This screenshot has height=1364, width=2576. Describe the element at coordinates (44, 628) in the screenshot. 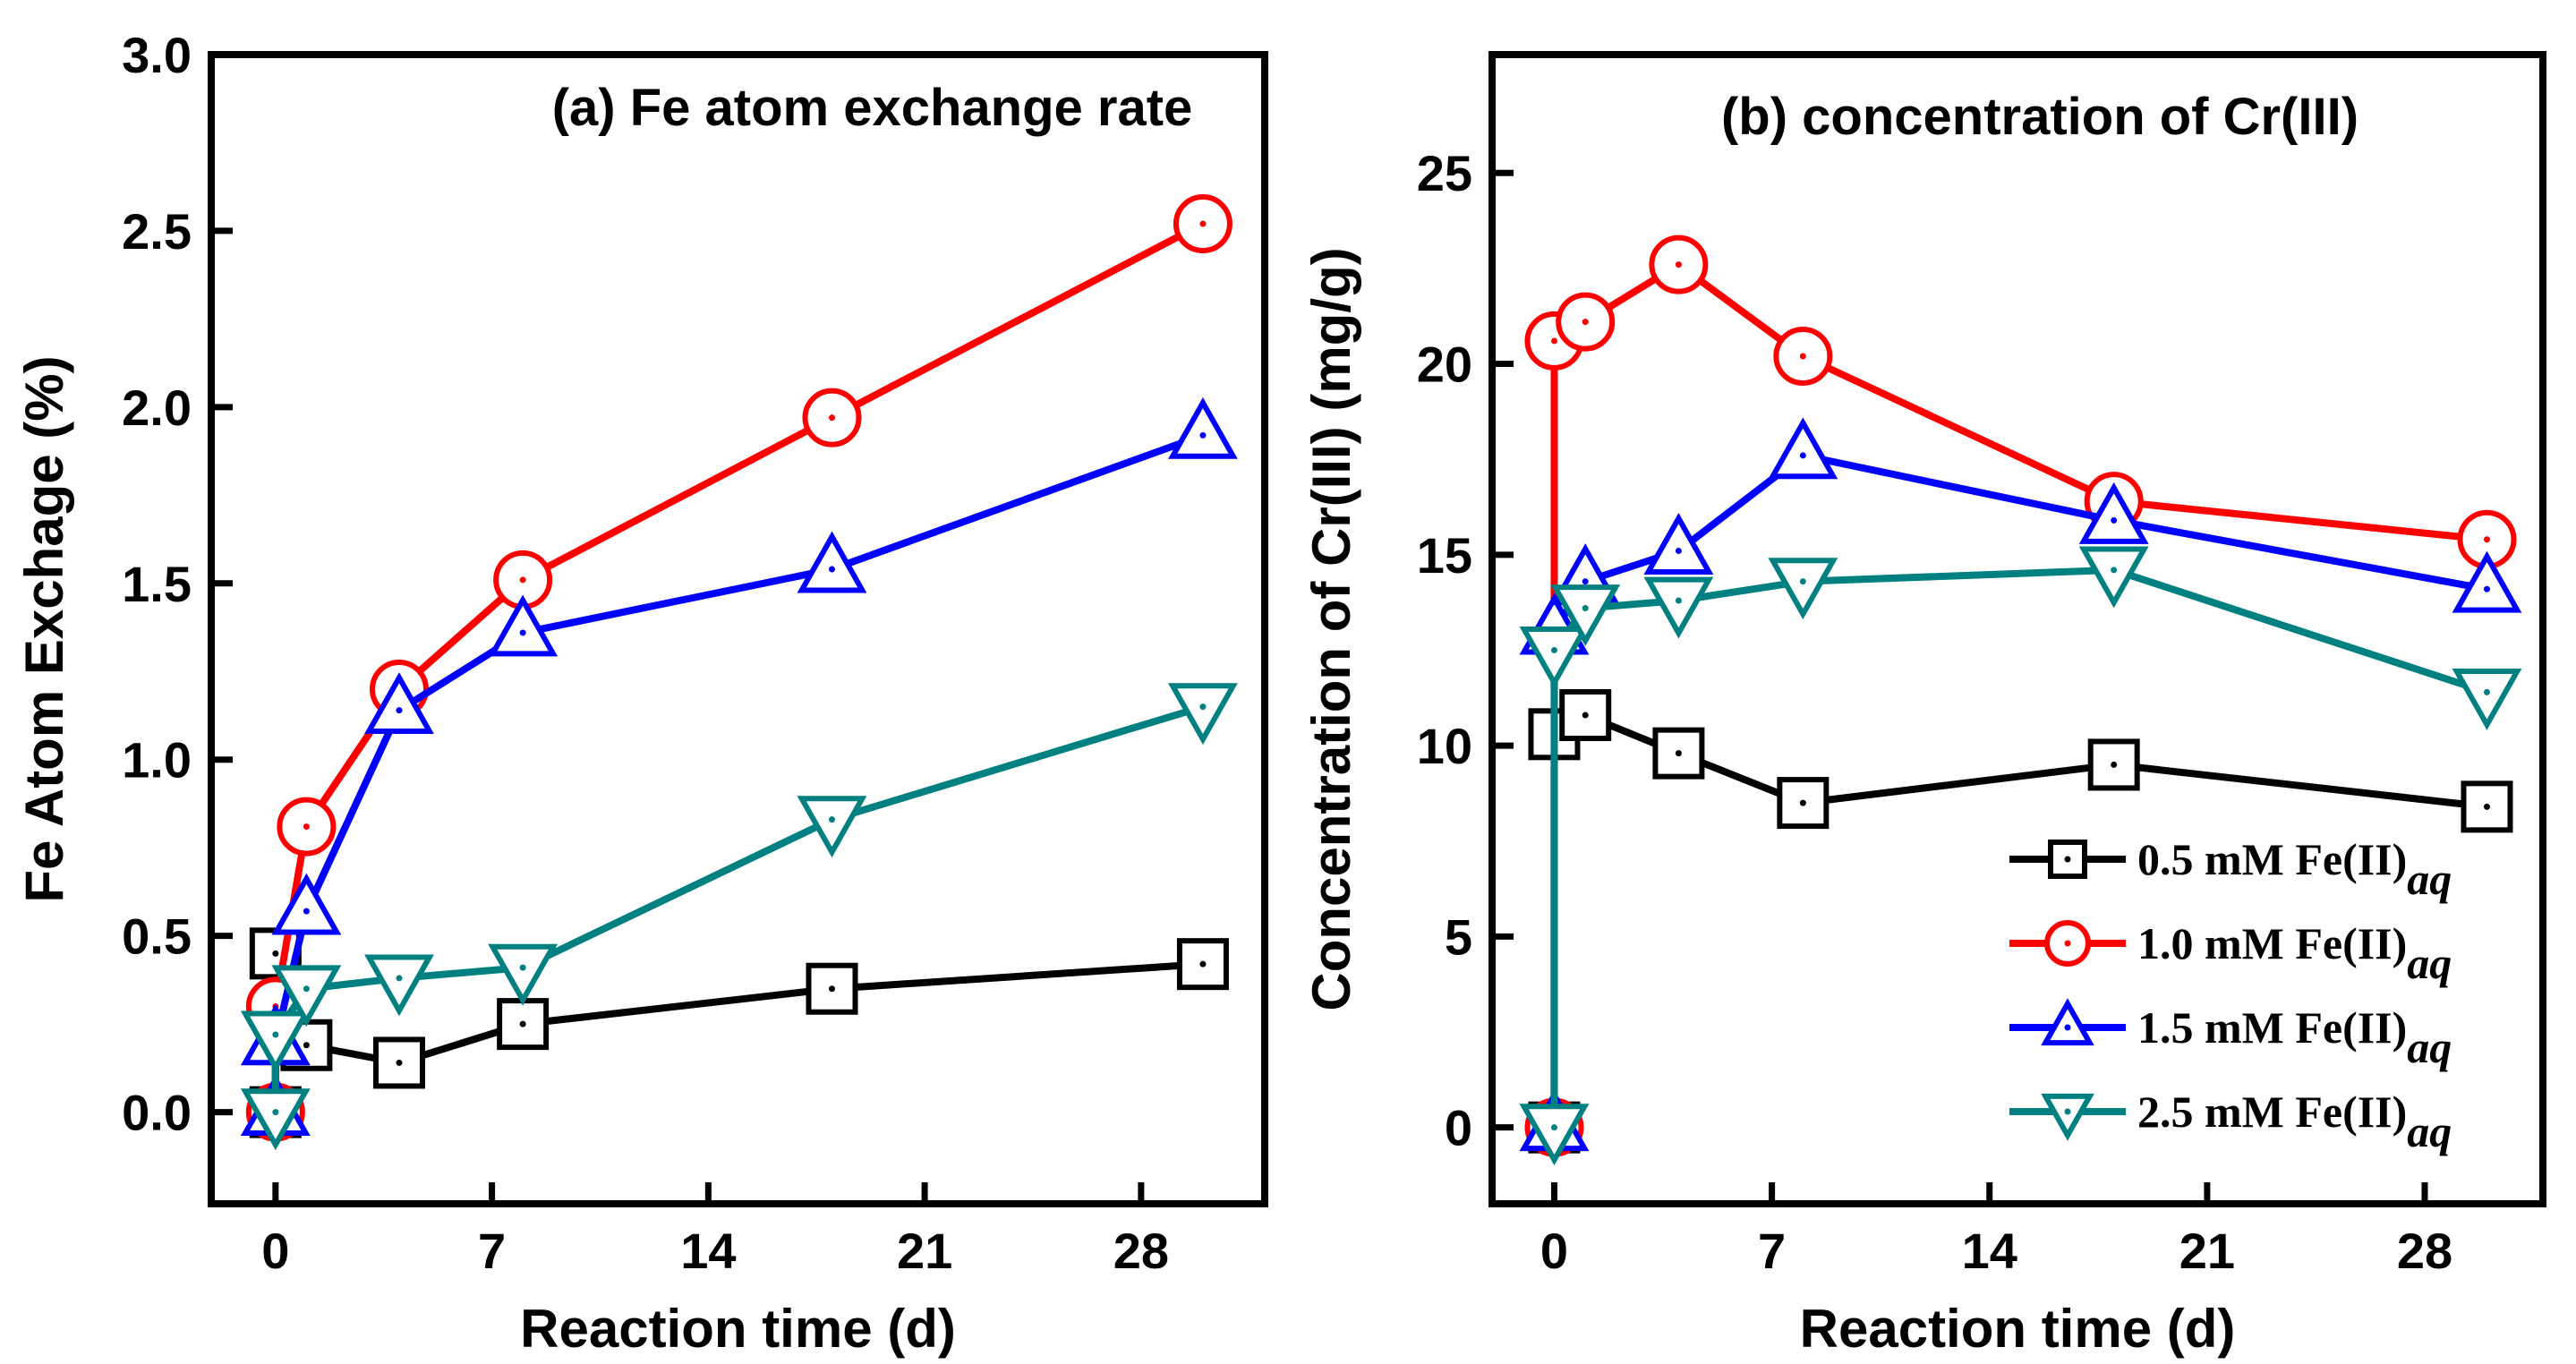

I see `y-axis-label: Fe Atom Exchage (%)` at that location.